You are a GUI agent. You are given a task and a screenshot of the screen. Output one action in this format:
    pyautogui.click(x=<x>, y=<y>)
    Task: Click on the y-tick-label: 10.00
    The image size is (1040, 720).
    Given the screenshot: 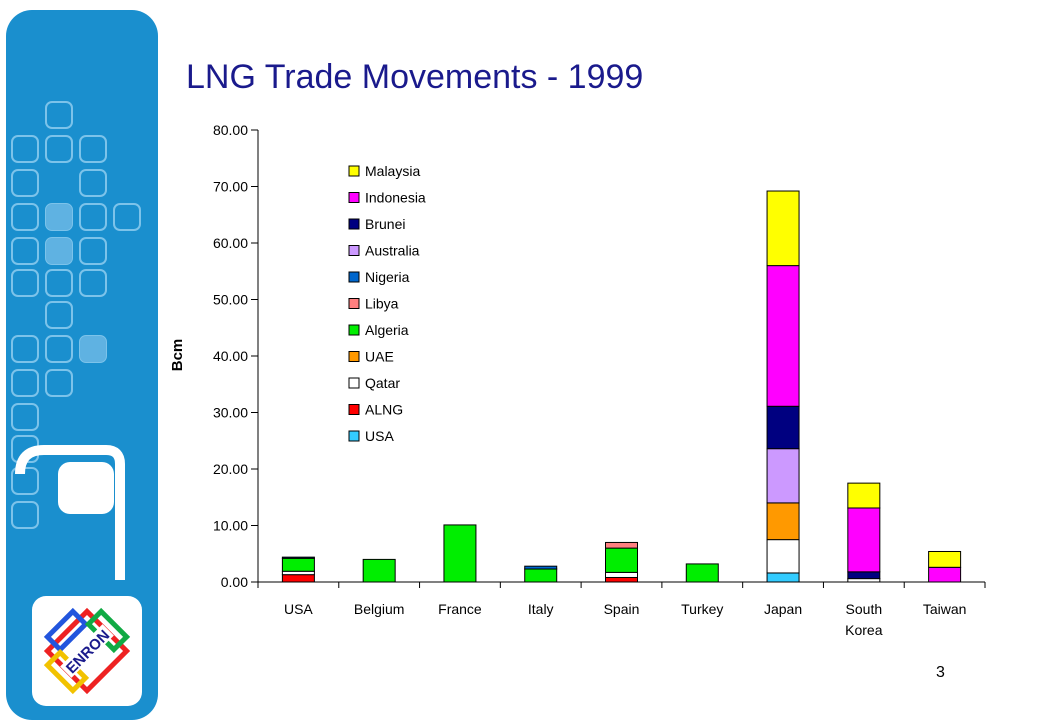 What is the action you would take?
    pyautogui.click(x=230, y=526)
    